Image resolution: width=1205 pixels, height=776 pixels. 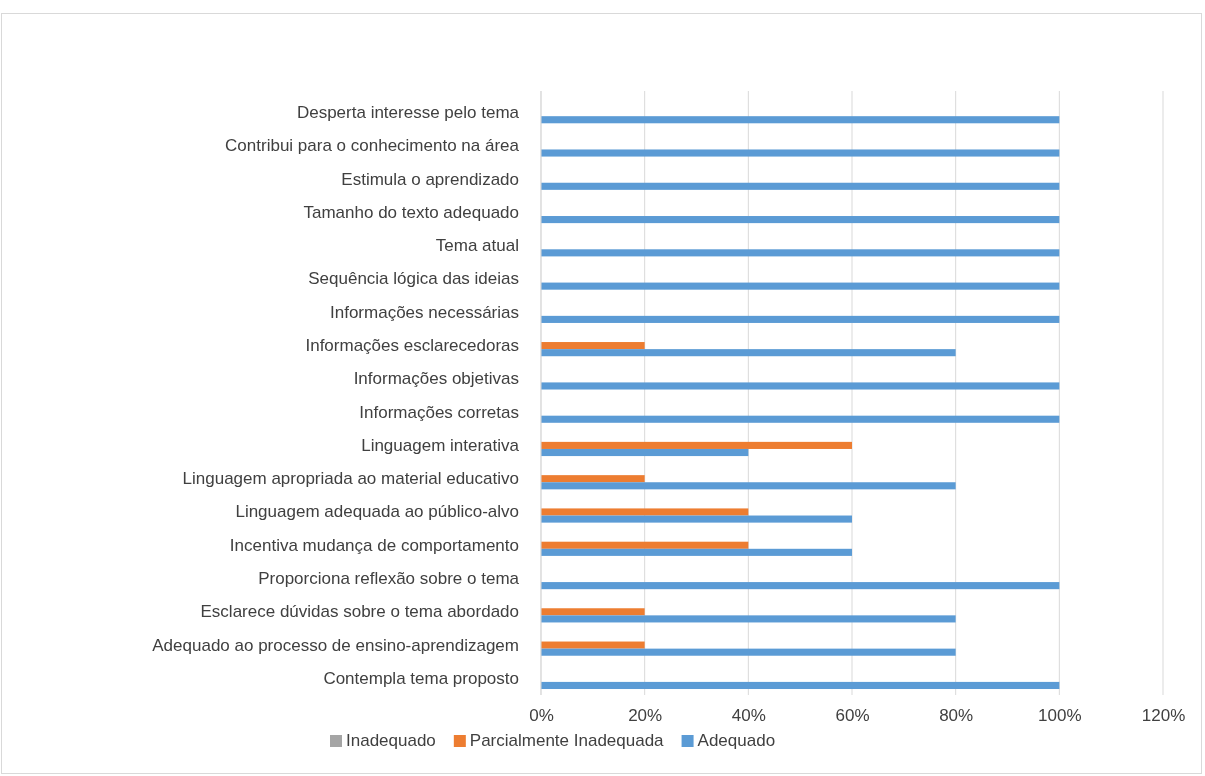 I want to click on x-tick-label: 0%, so click(x=541, y=716).